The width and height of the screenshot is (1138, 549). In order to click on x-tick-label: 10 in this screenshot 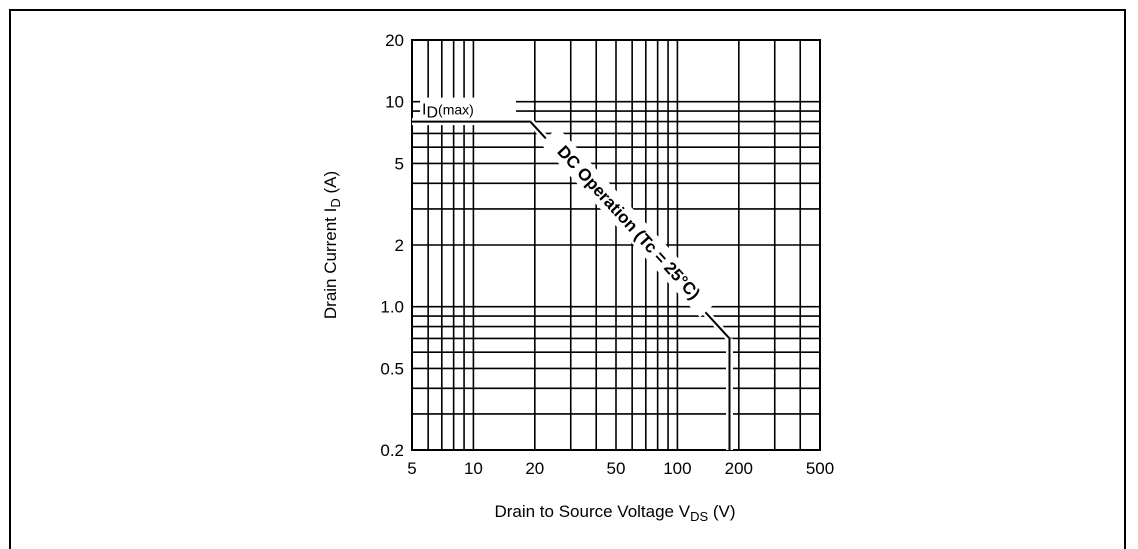, I will do `click(473, 468)`.